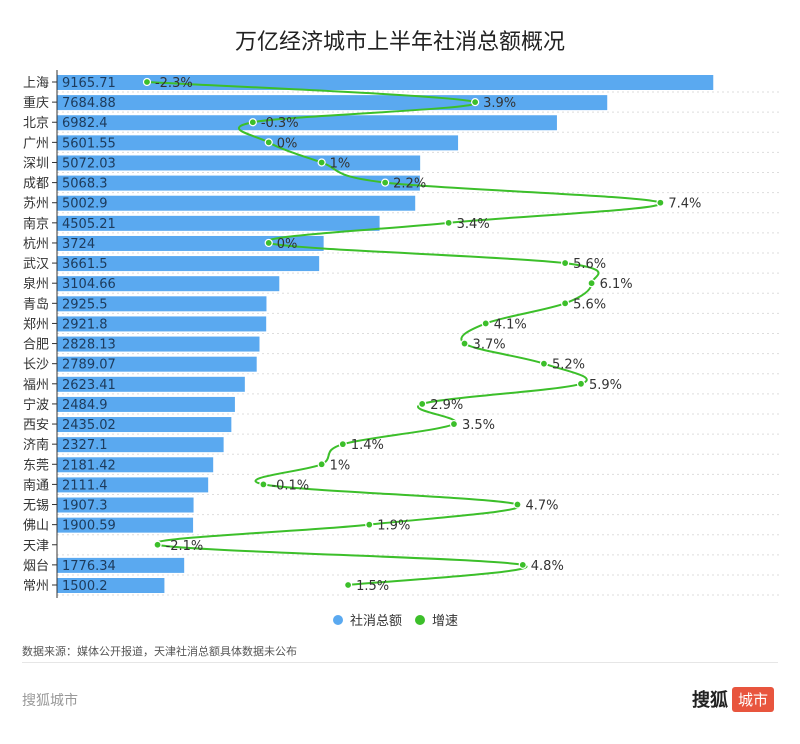  What do you see at coordinates (36, 184) in the screenshot?
I see `category-label: 成都` at bounding box center [36, 184].